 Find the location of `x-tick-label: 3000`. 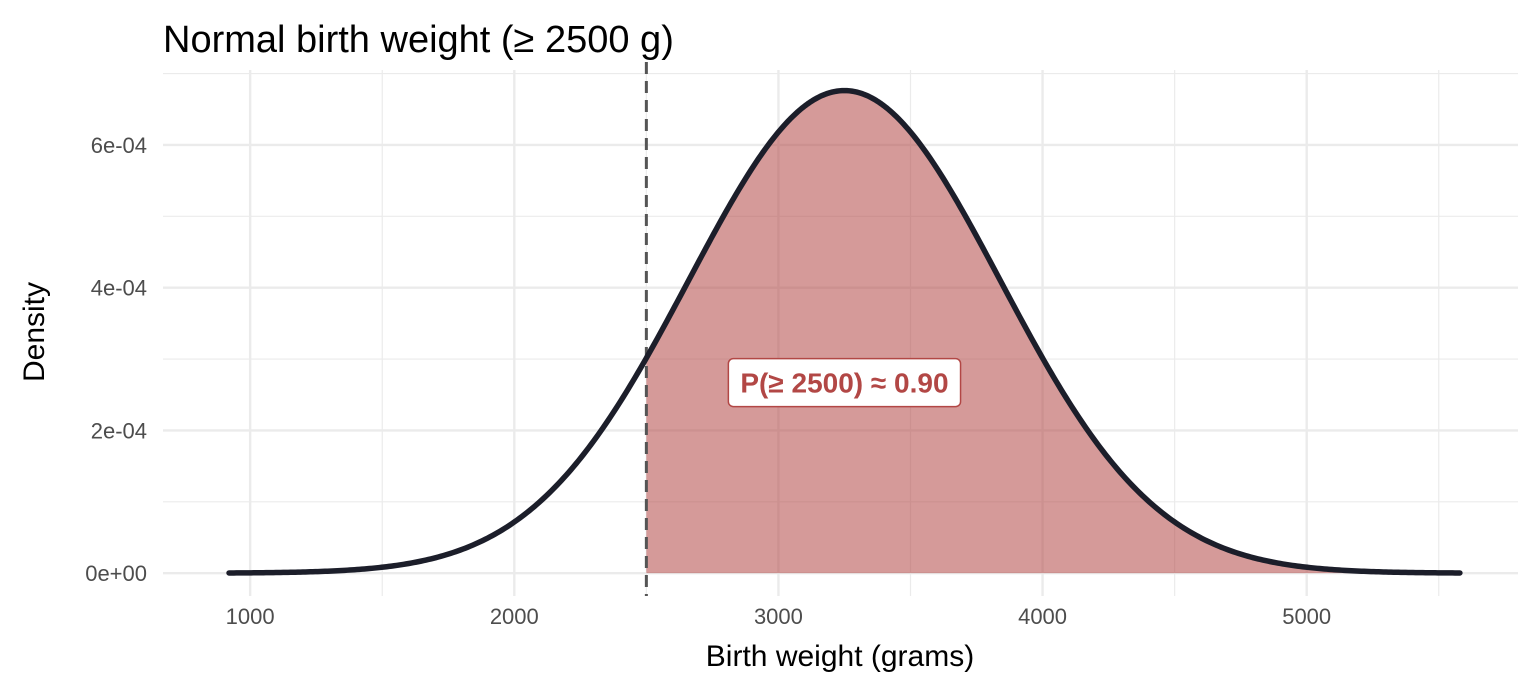

x-tick-label: 3000 is located at coordinates (778, 616).